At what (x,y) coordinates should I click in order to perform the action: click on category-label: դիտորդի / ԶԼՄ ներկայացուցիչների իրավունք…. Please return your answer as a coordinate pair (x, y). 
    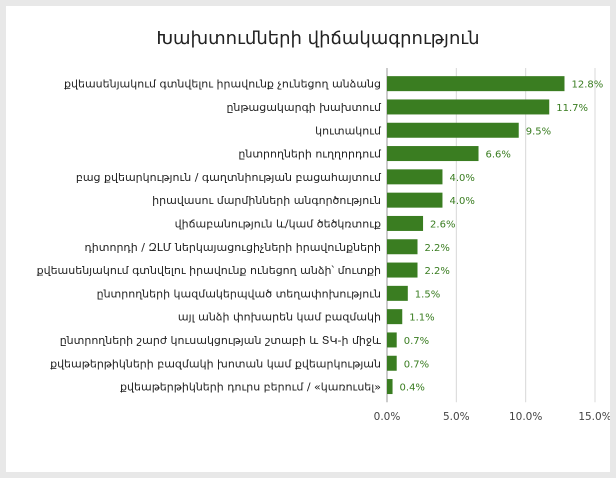
    Looking at the image, I should click on (233, 247).